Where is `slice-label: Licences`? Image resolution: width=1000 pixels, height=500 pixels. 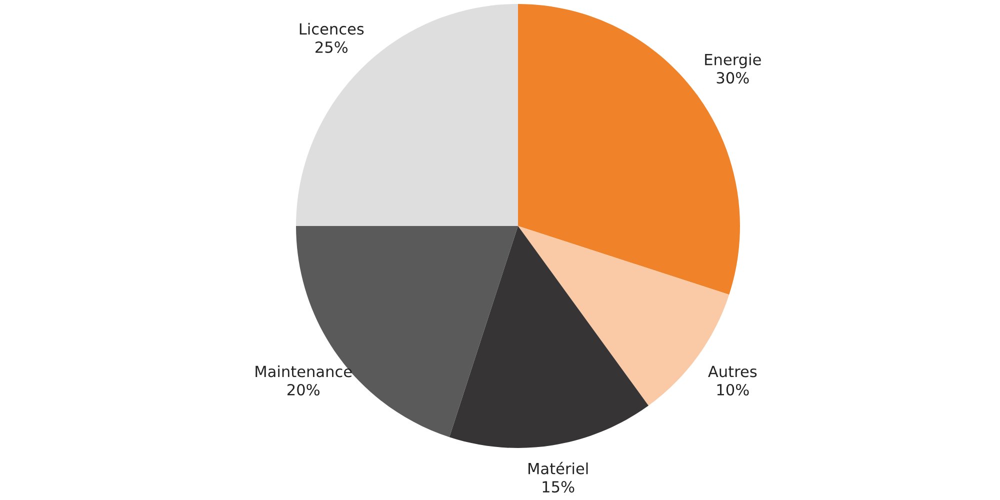 slice-label: Licences is located at coordinates (332, 28).